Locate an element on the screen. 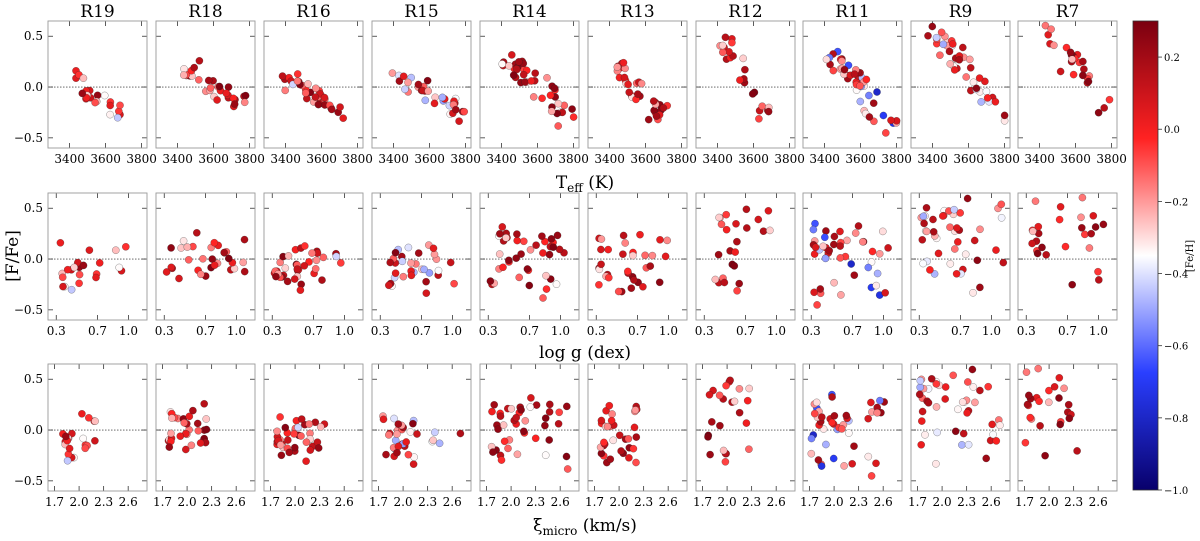  x-tick-label: 2.0 is located at coordinates (1049, 502).